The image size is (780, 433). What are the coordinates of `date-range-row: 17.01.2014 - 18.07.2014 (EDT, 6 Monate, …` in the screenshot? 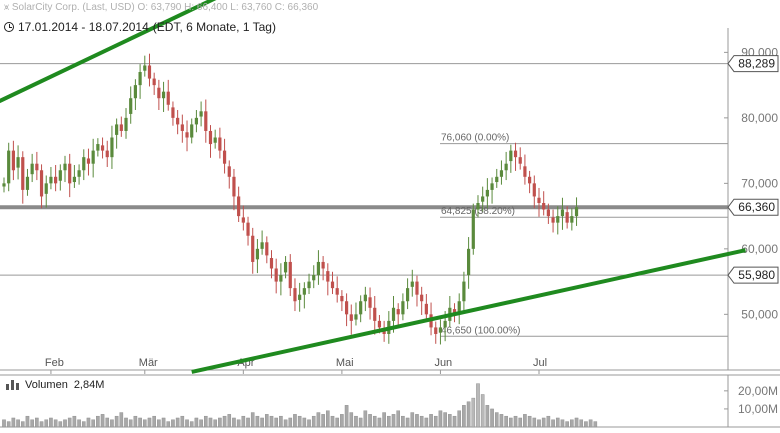 It's located at (140, 27).